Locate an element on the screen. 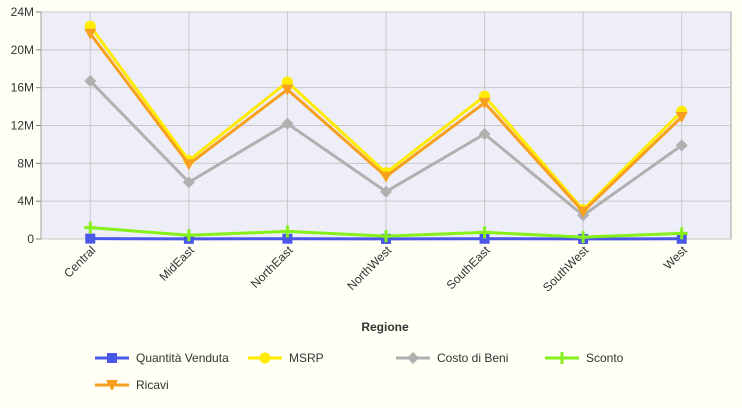 The image size is (742, 408). x-tick-label: NorthEast is located at coordinates (272, 267).